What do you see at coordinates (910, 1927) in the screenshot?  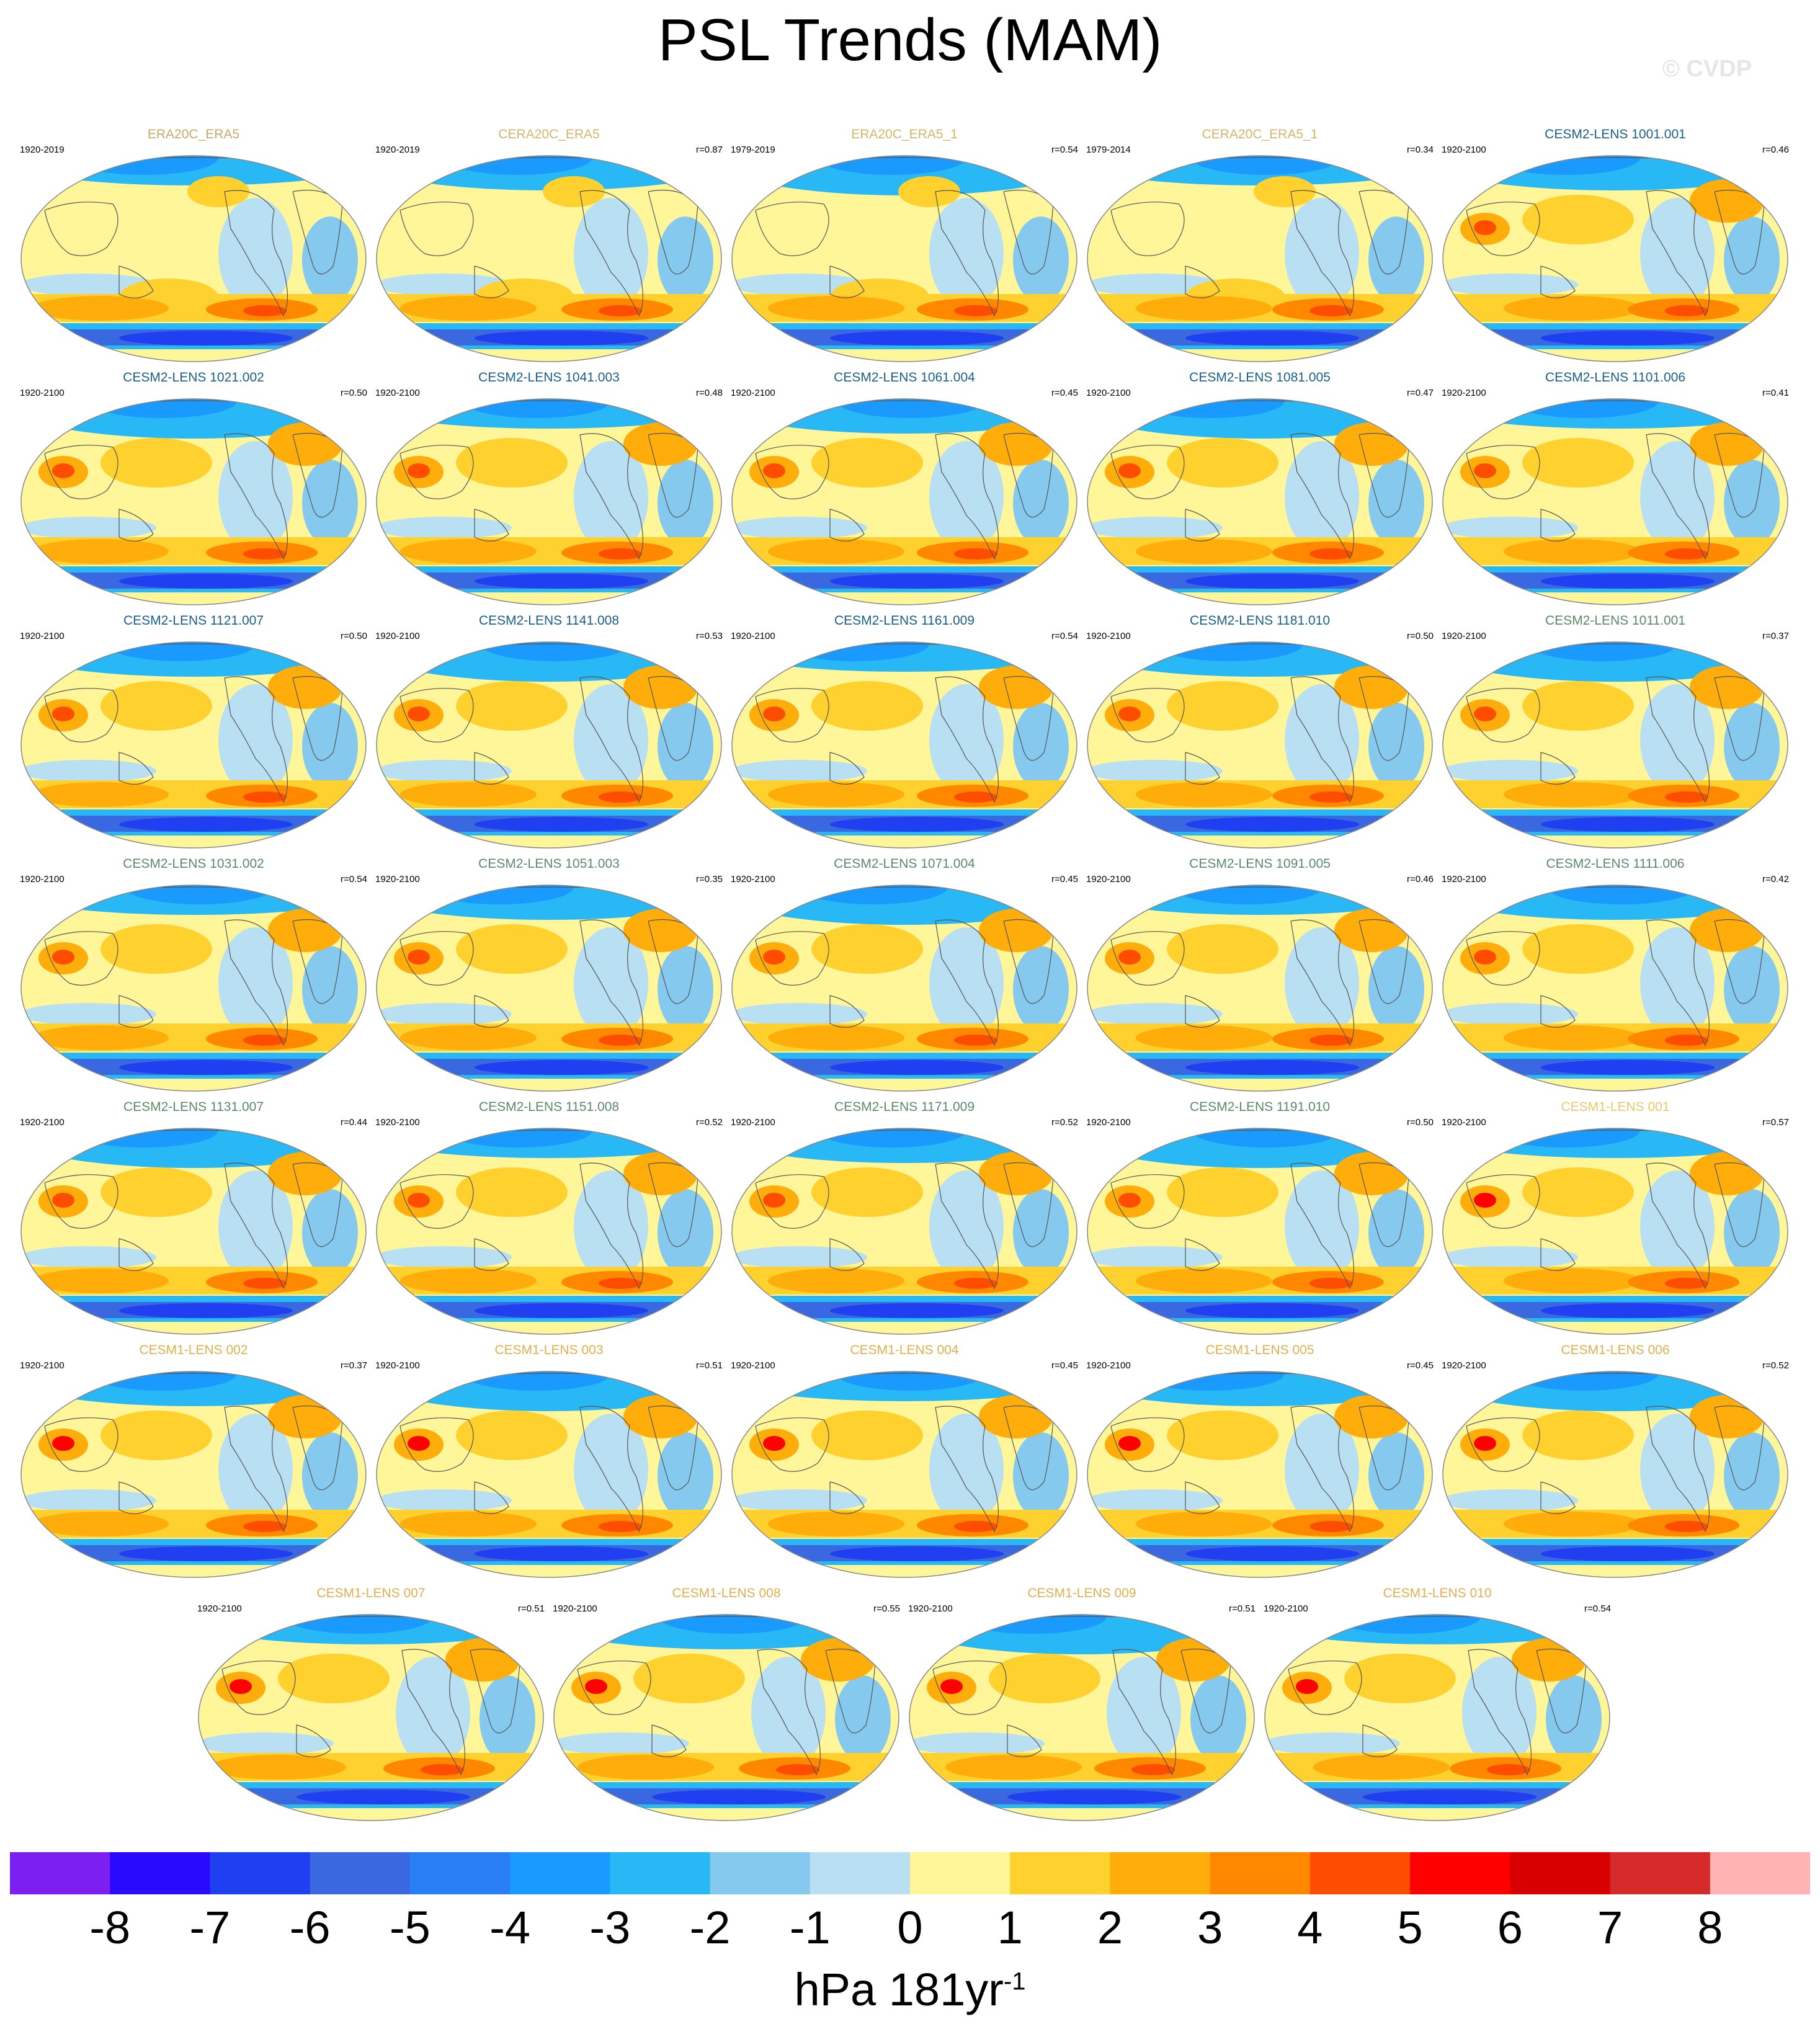 I see `colorbar-tick-label: 0` at bounding box center [910, 1927].